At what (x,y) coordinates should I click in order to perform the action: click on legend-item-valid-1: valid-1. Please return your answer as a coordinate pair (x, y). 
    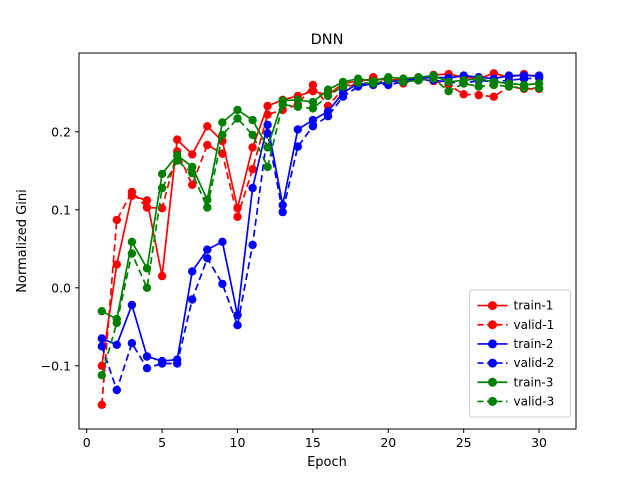
    Looking at the image, I should click on (515, 325).